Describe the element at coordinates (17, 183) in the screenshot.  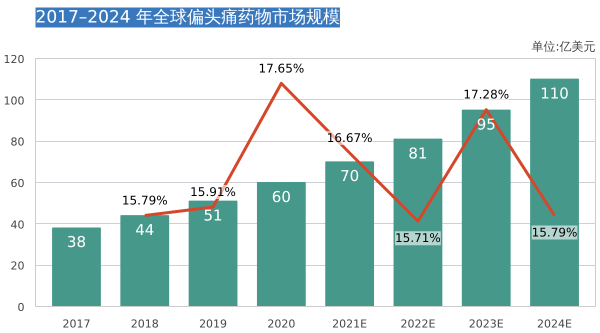
I see `y-tick-label: 60` at that location.